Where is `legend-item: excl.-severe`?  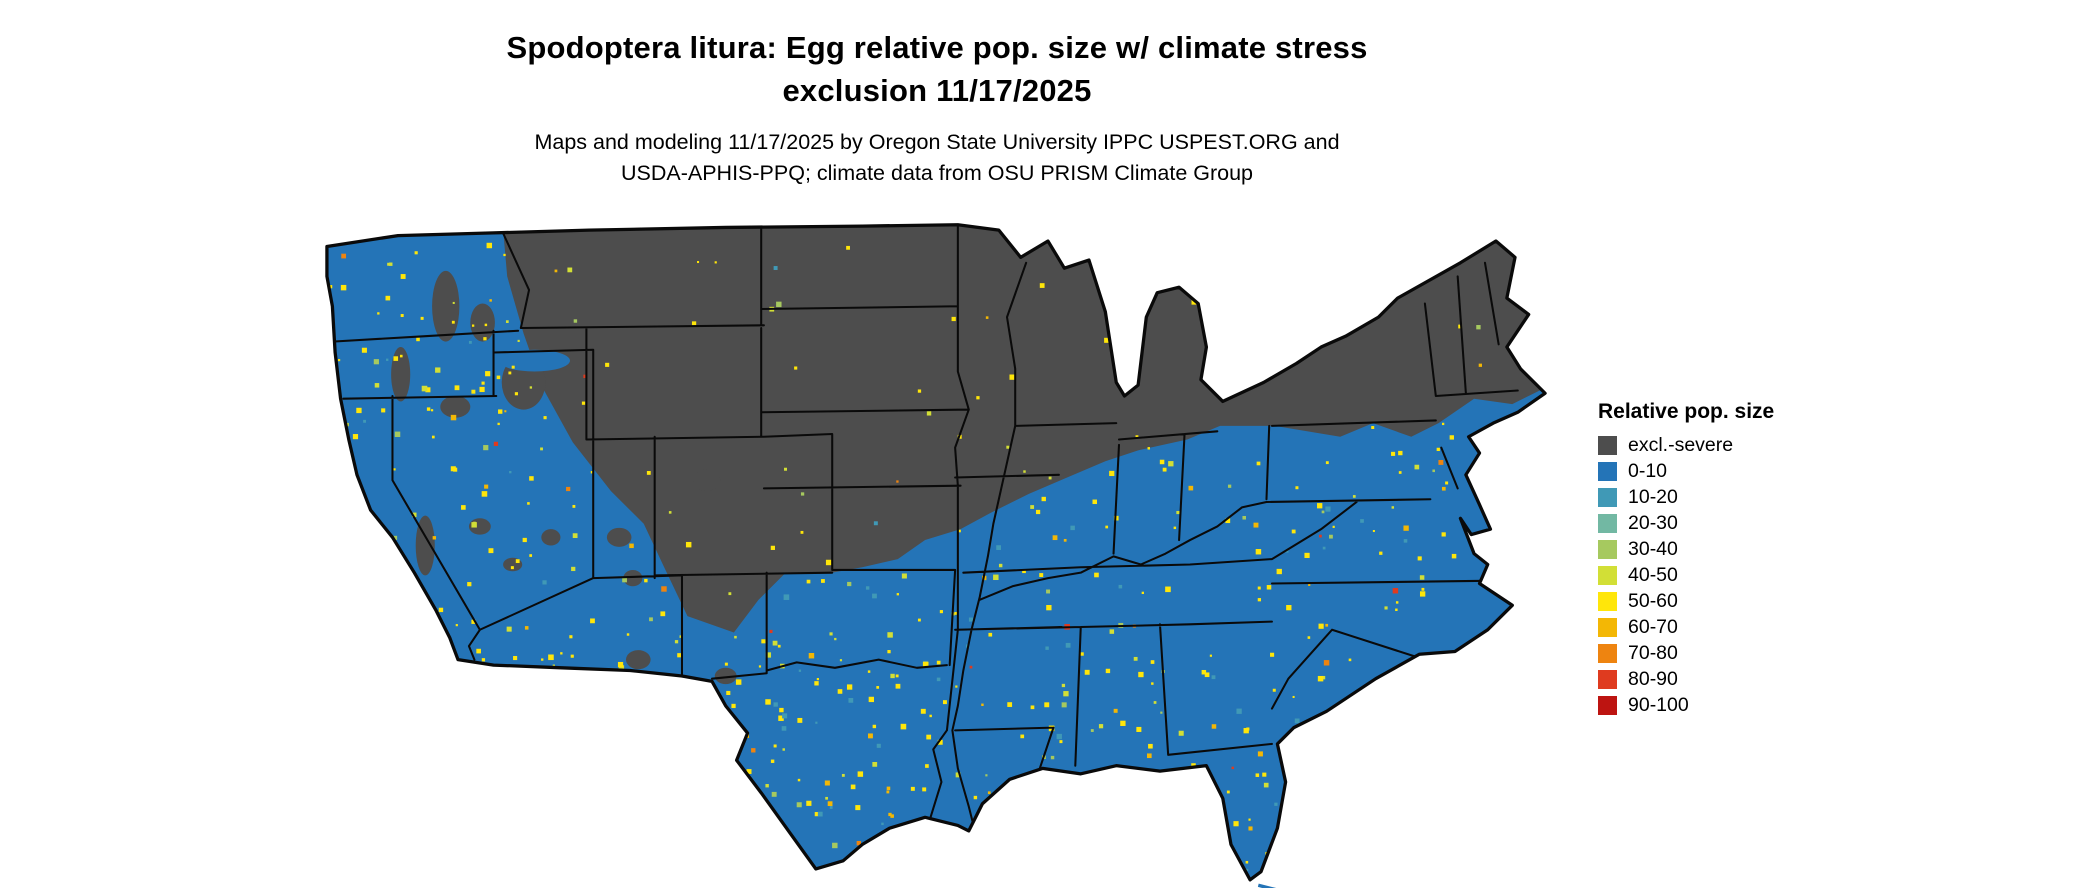
legend-item: excl.-severe is located at coordinates (1686, 445).